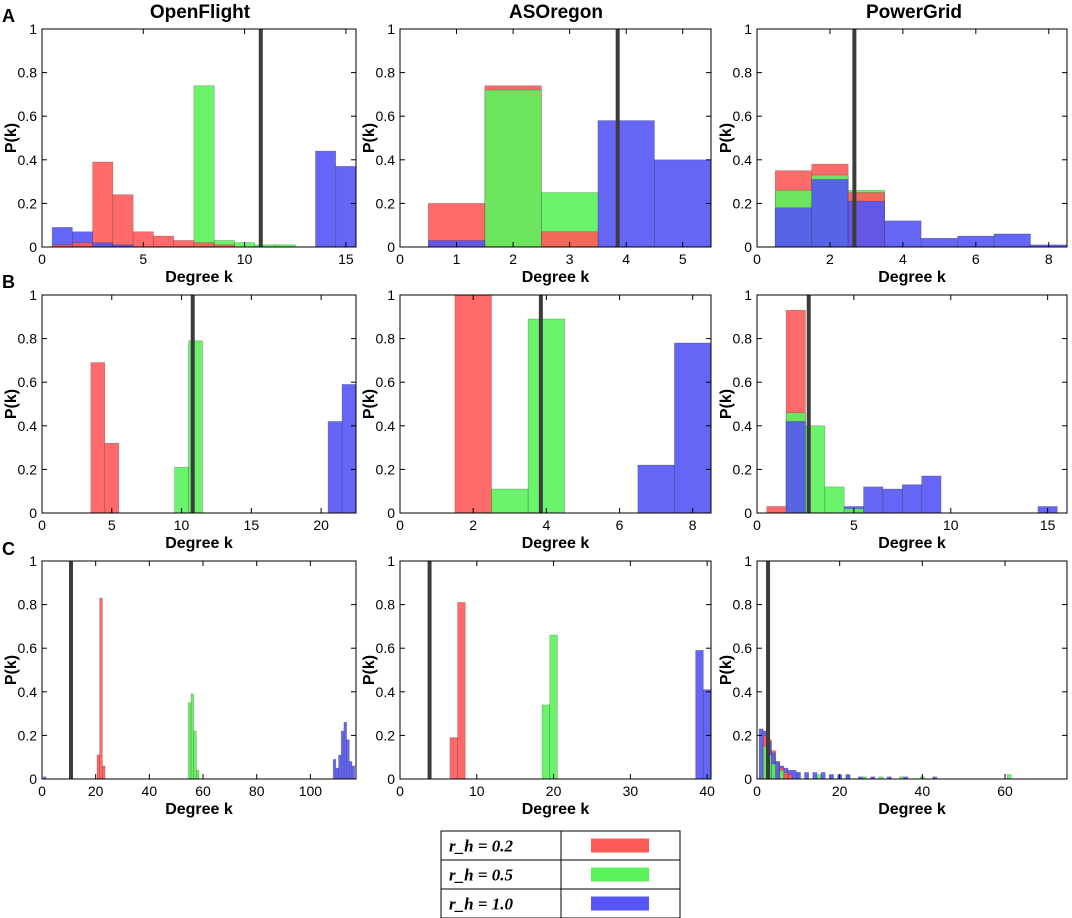 Image resolution: width=1072 pixels, height=918 pixels. Describe the element at coordinates (570, 259) in the screenshot. I see `x-tick-label: 3` at that location.